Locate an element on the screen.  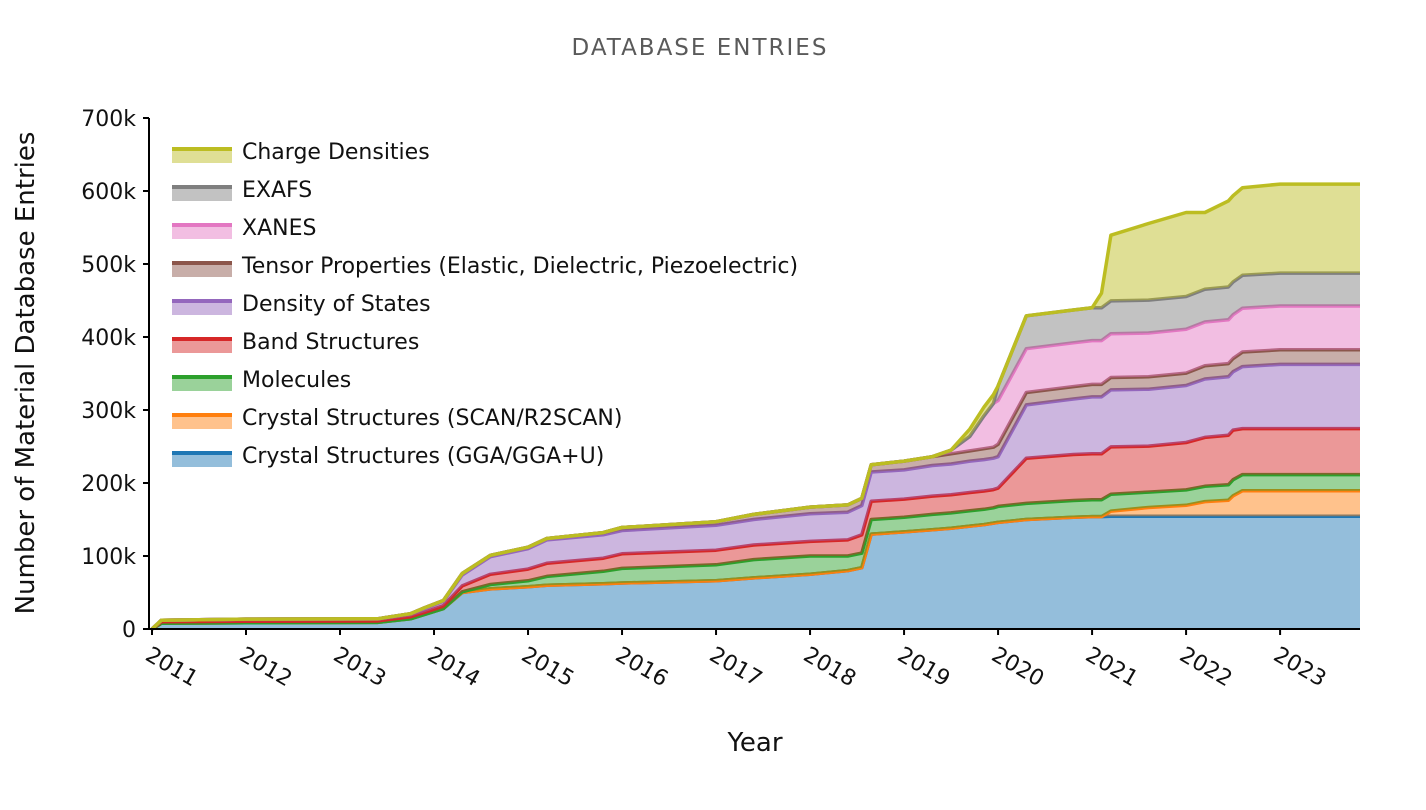
x-tick-label: 2018 is located at coordinates (829, 668).